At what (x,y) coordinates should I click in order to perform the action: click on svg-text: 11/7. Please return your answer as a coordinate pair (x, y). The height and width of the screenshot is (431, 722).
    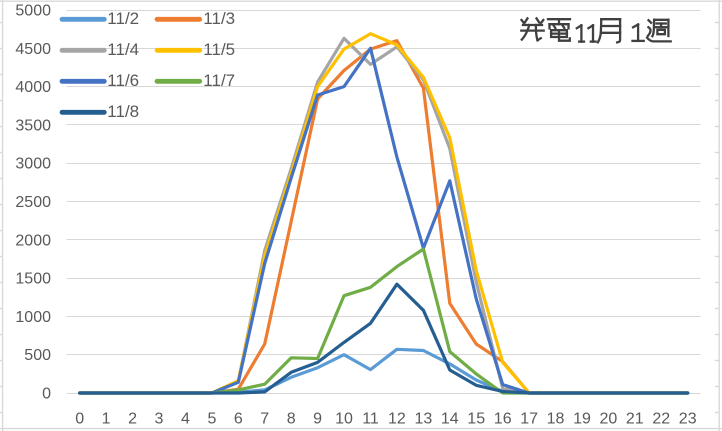
    Looking at the image, I should click on (219, 80).